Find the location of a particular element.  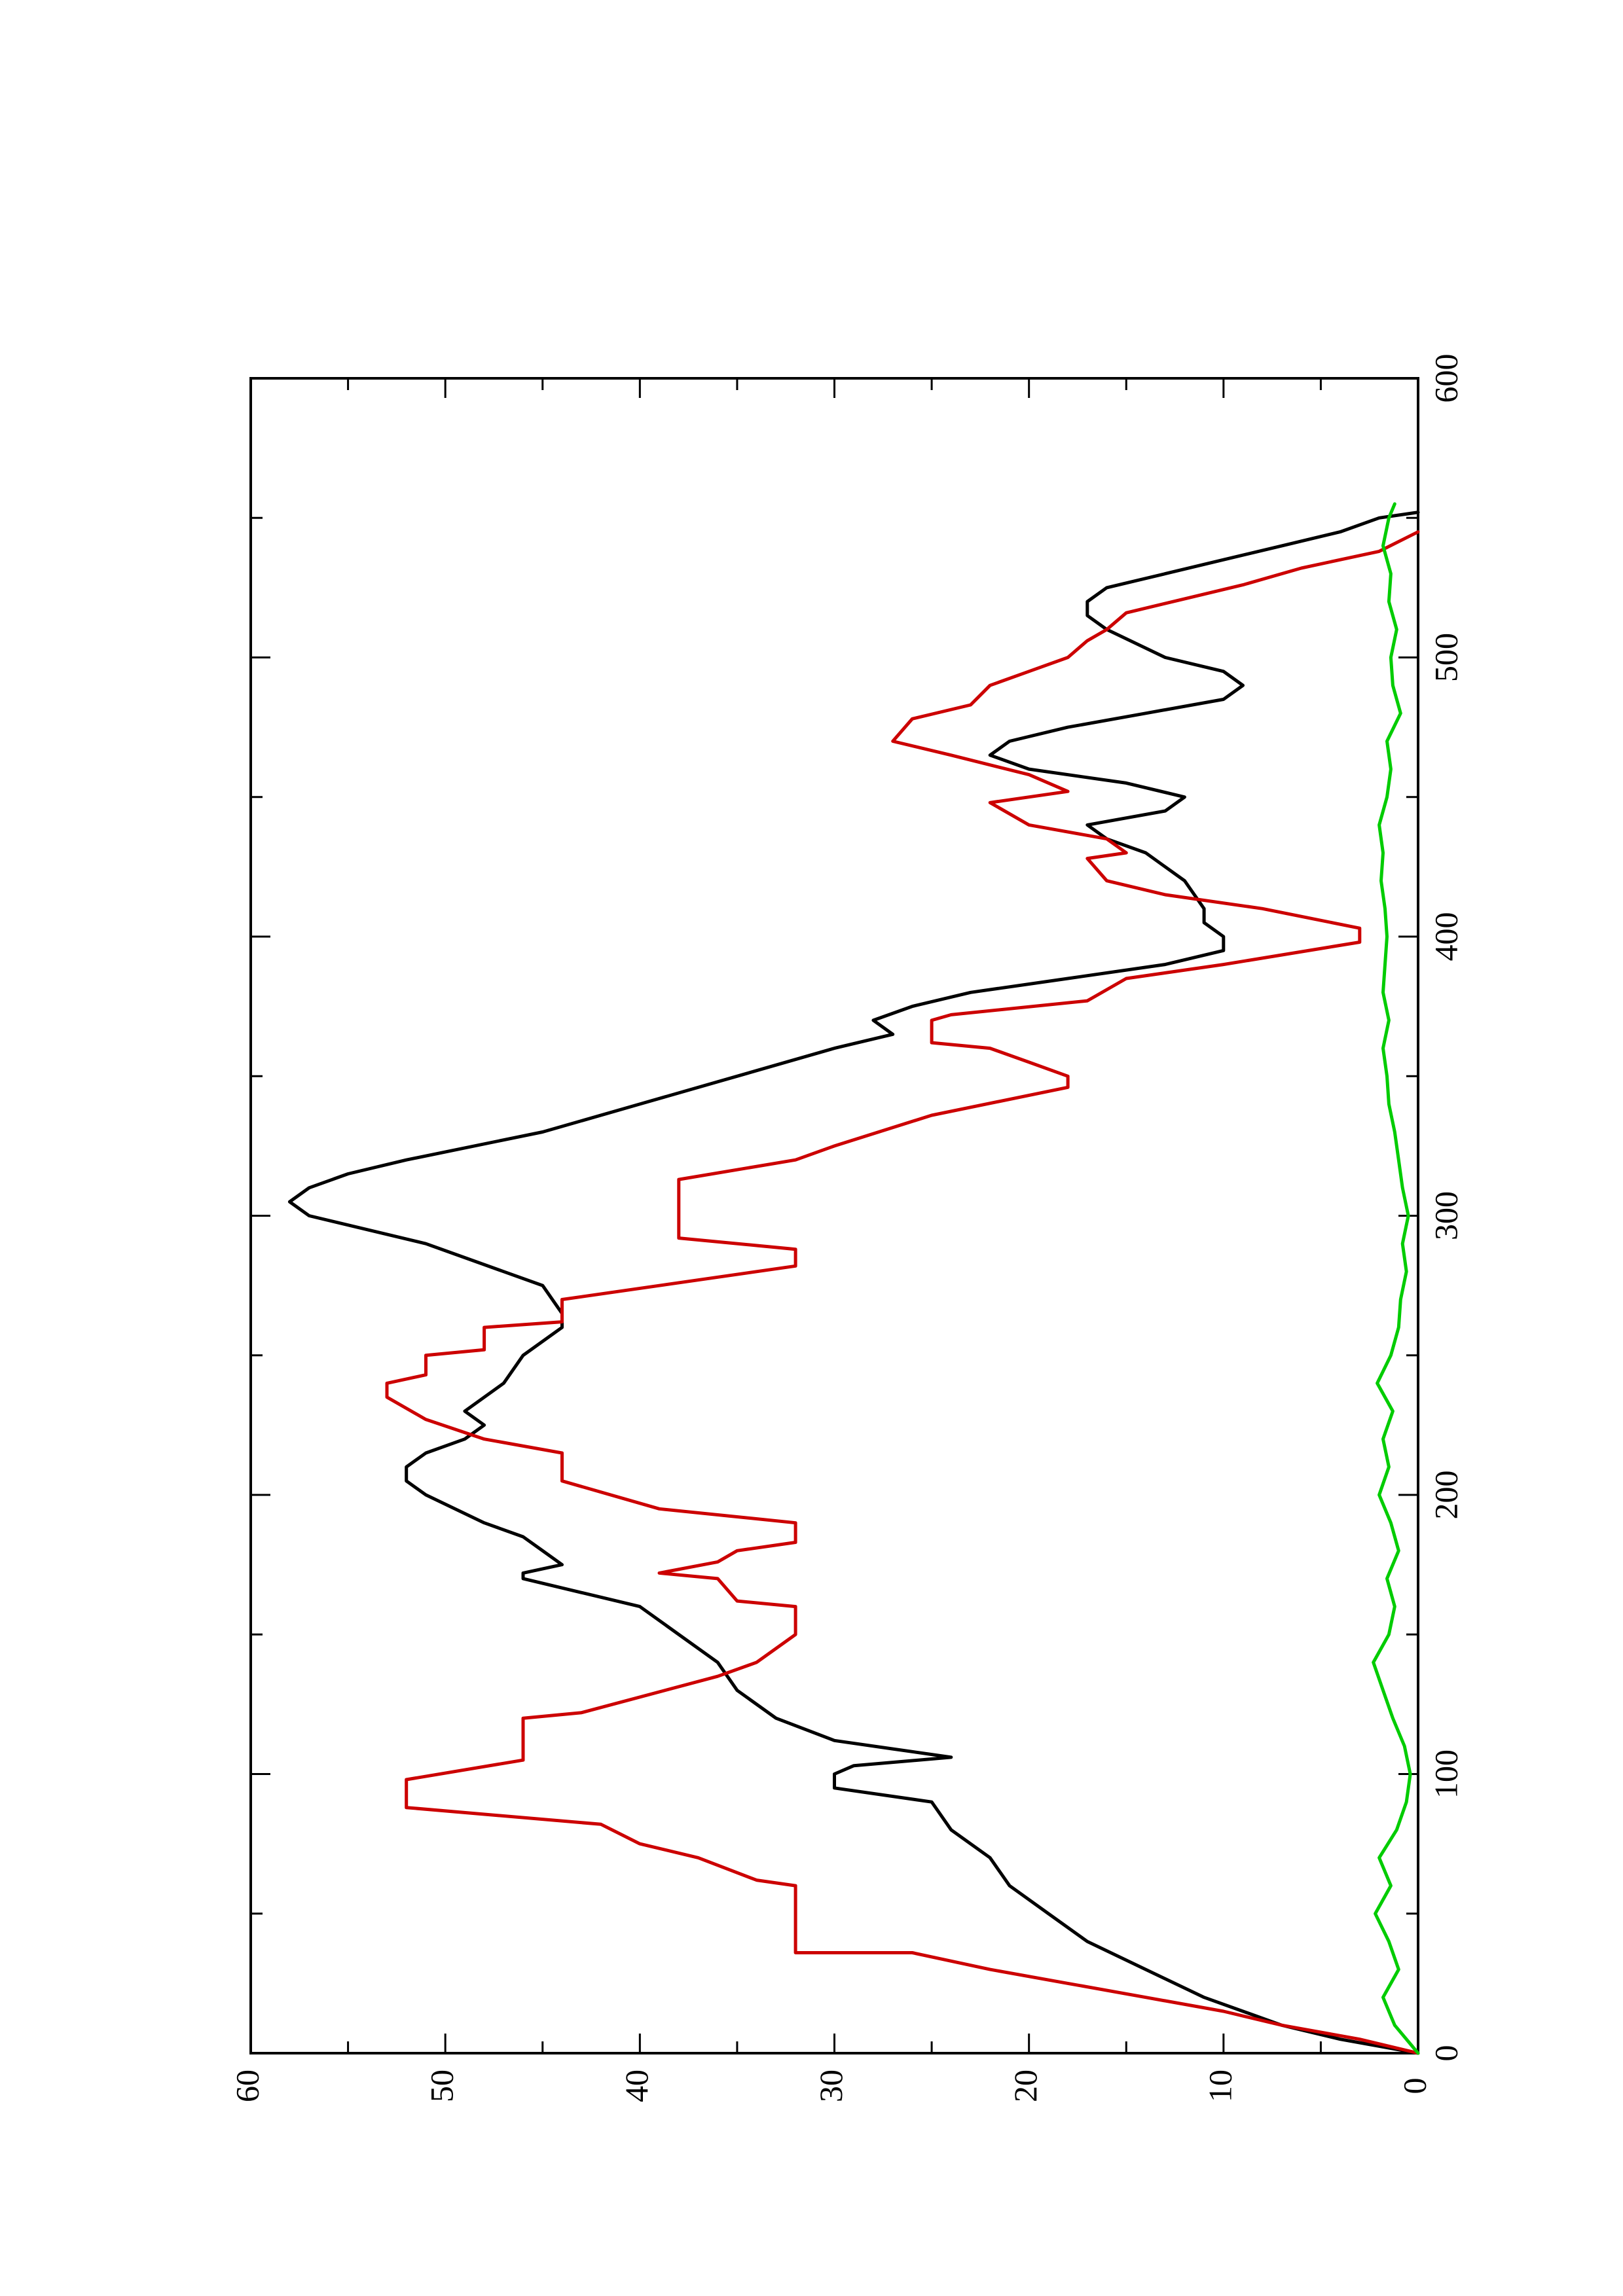

x-tick-label: 100 is located at coordinates (1445, 1774).